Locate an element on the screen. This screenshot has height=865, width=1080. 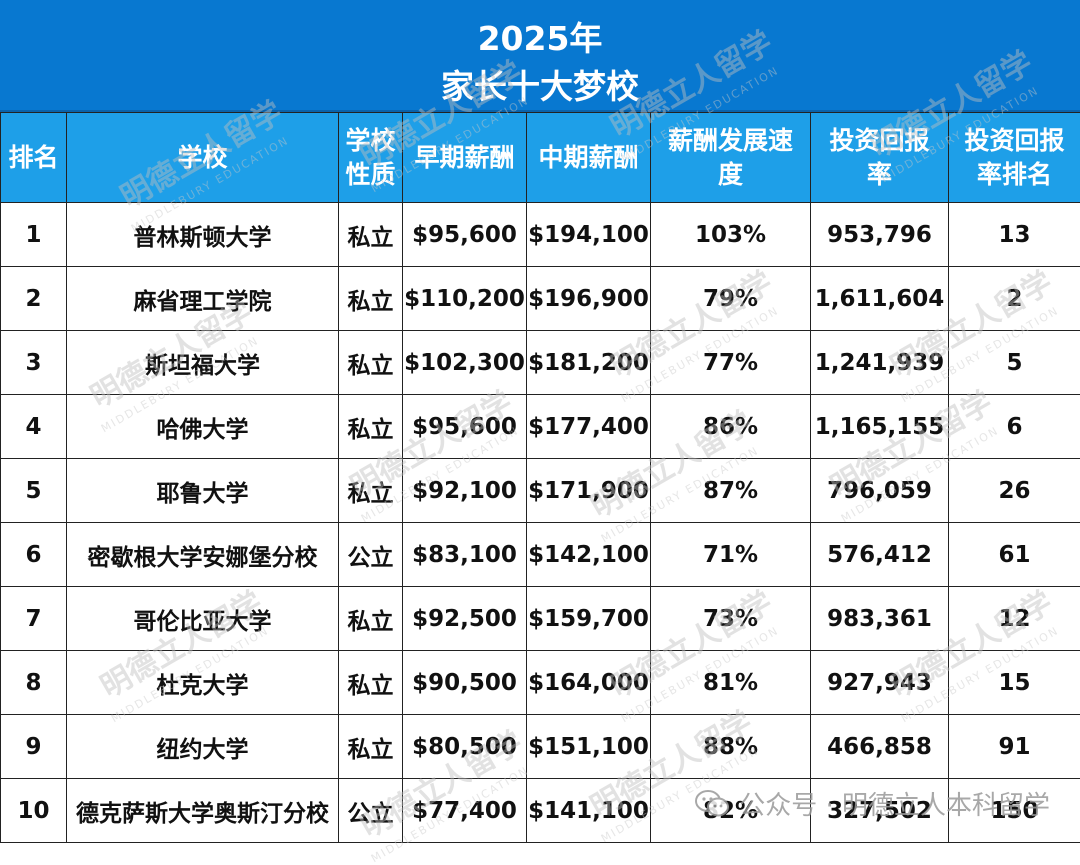
growth-cell: 87% is located at coordinates (731, 491).